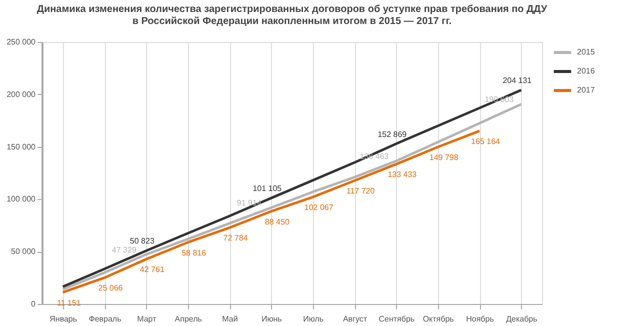 The height and width of the screenshot is (326, 644). What do you see at coordinates (586, 90) in the screenshot?
I see `legend-label: 2017` at bounding box center [586, 90].